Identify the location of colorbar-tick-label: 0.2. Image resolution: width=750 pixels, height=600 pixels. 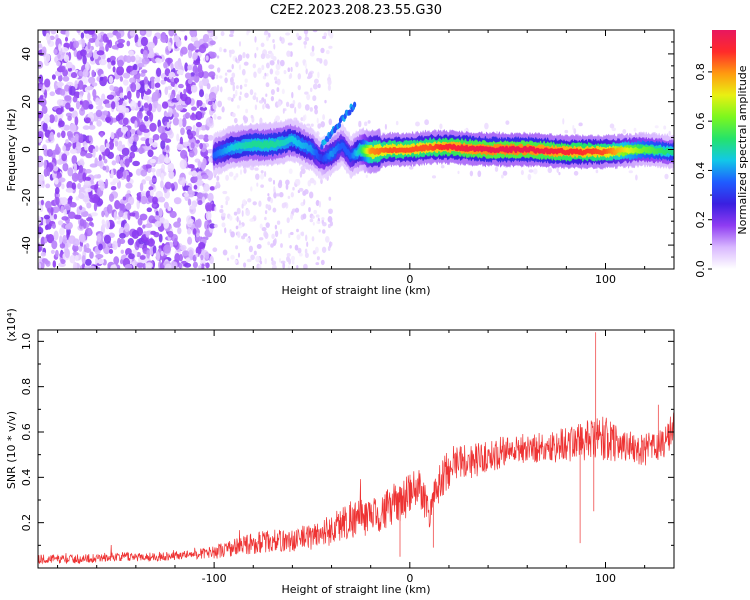
(700, 220).